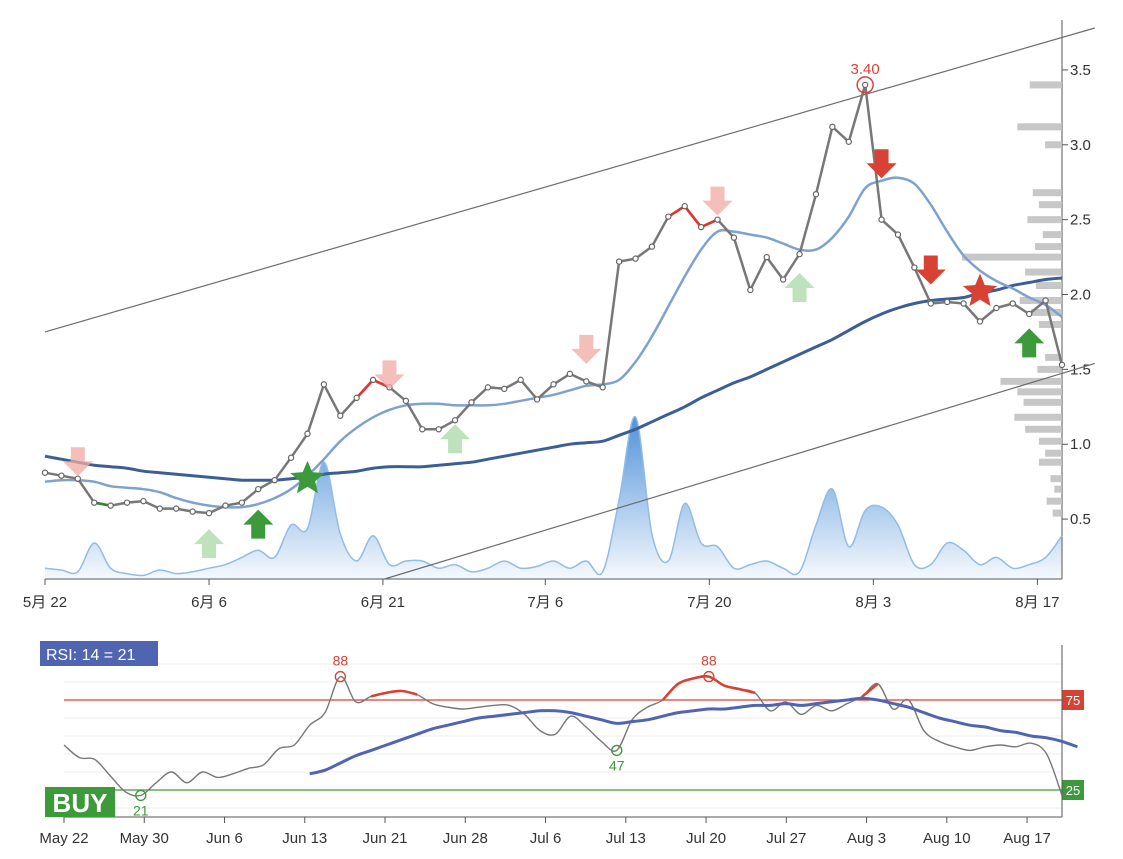  I want to click on rsi-level-label: 75, so click(1073, 700).